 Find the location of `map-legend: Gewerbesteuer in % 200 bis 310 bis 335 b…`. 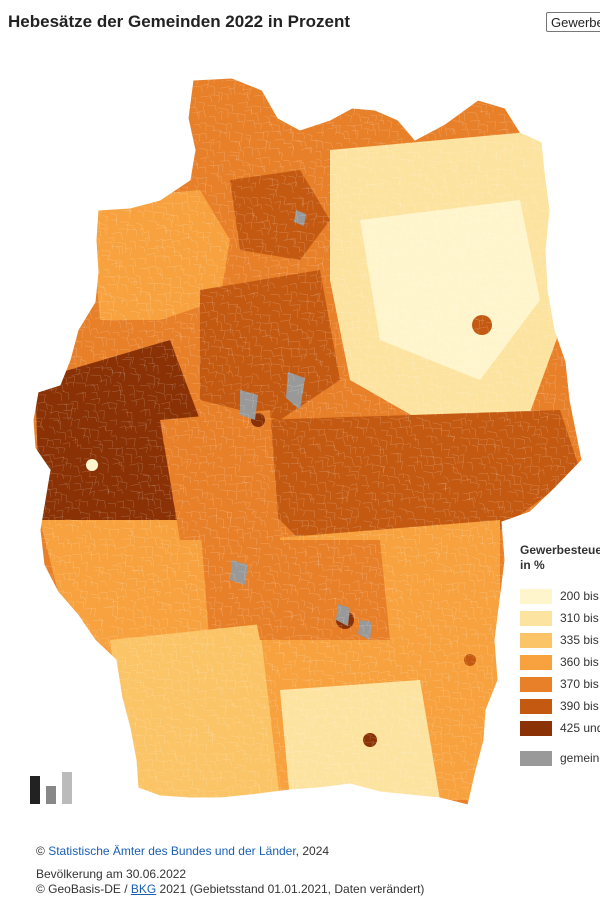

map-legend: Gewerbesteuer in % 200 bis 310 bis 335 b… is located at coordinates (560, 656).